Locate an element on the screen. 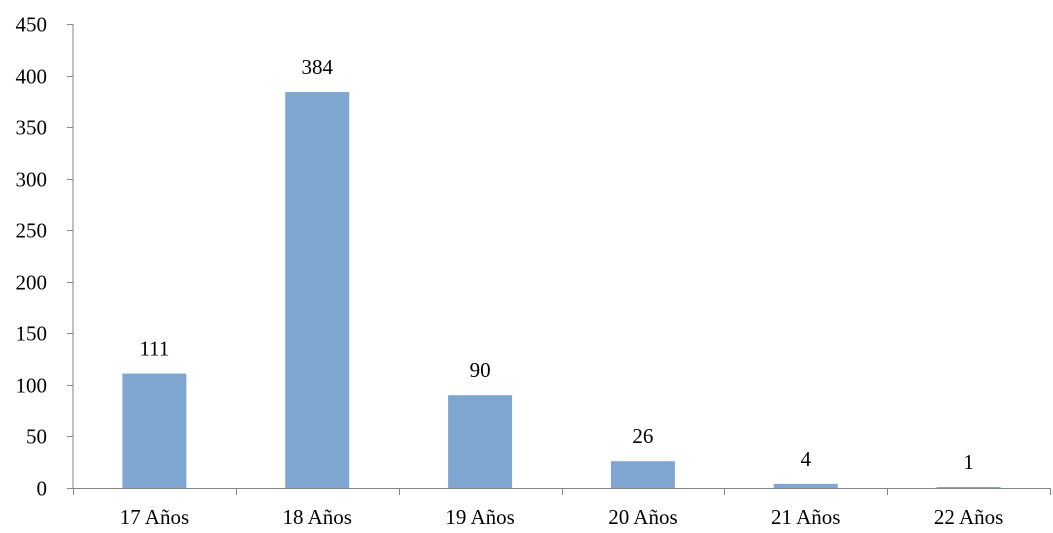 This screenshot has width=1053, height=533. x-tick-label: 18 Años is located at coordinates (317, 517).